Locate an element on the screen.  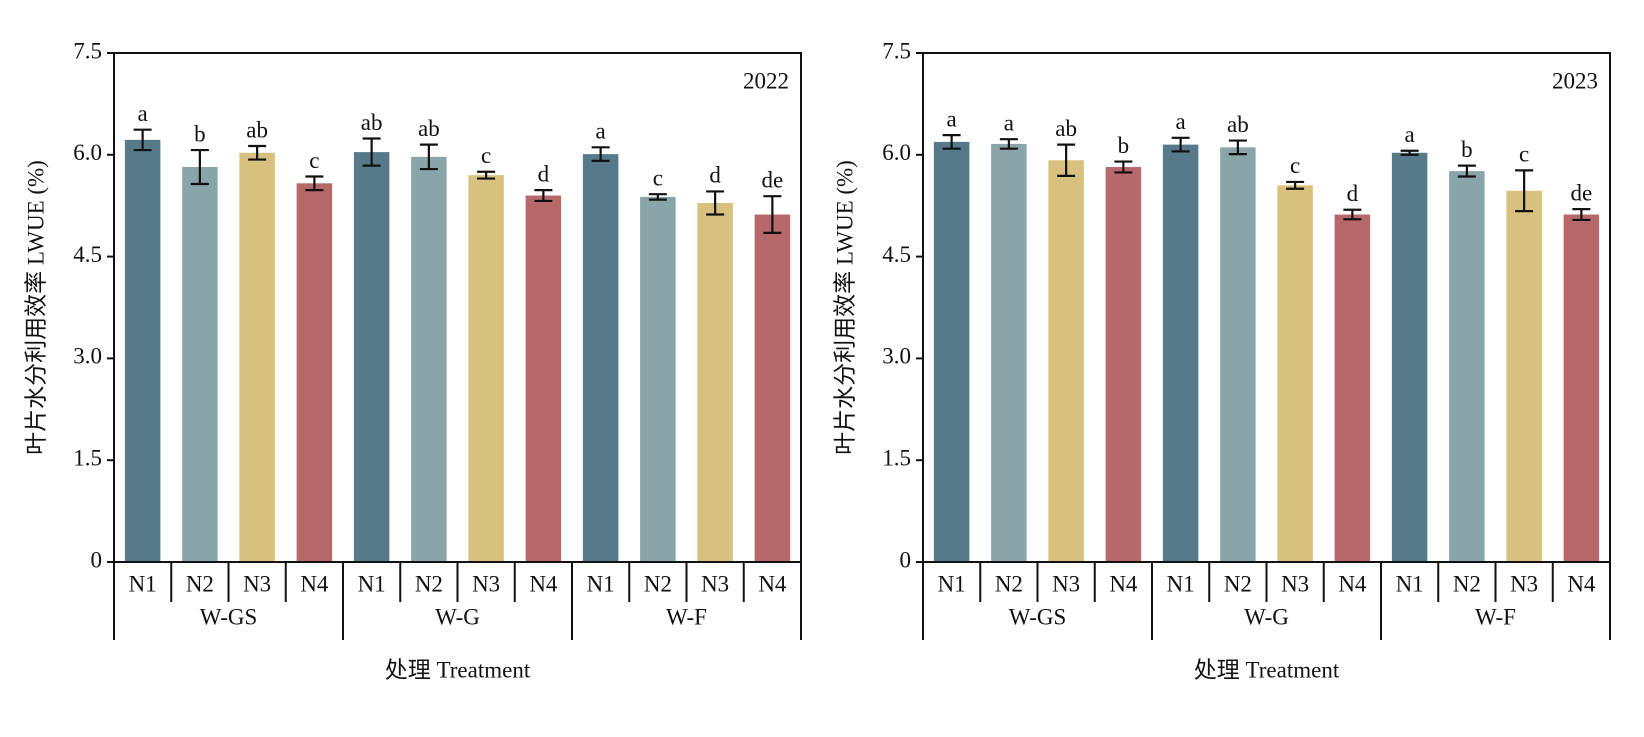
group-label: W-GS is located at coordinates (1038, 616).